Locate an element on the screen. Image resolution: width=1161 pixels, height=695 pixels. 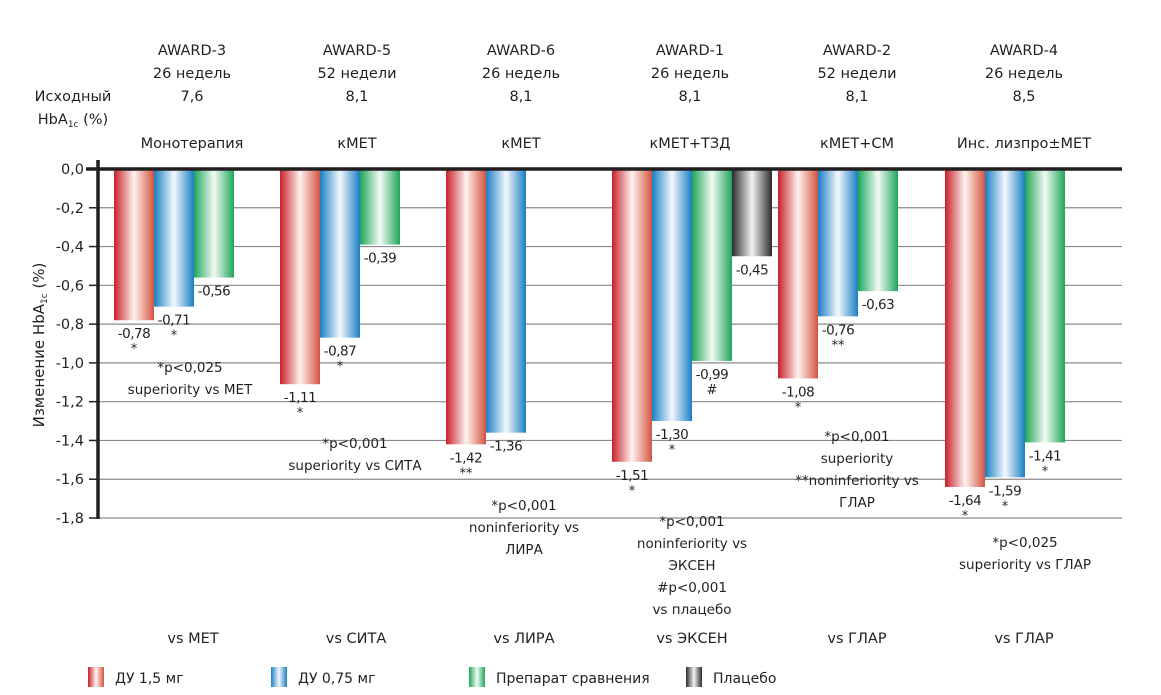
legend-label: Плацебо is located at coordinates (744, 679).